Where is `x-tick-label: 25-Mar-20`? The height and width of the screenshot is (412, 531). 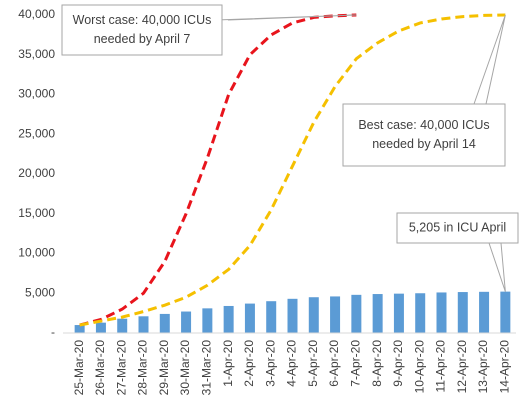 x-tick-label: 25-Mar-20 is located at coordinates (79, 368).